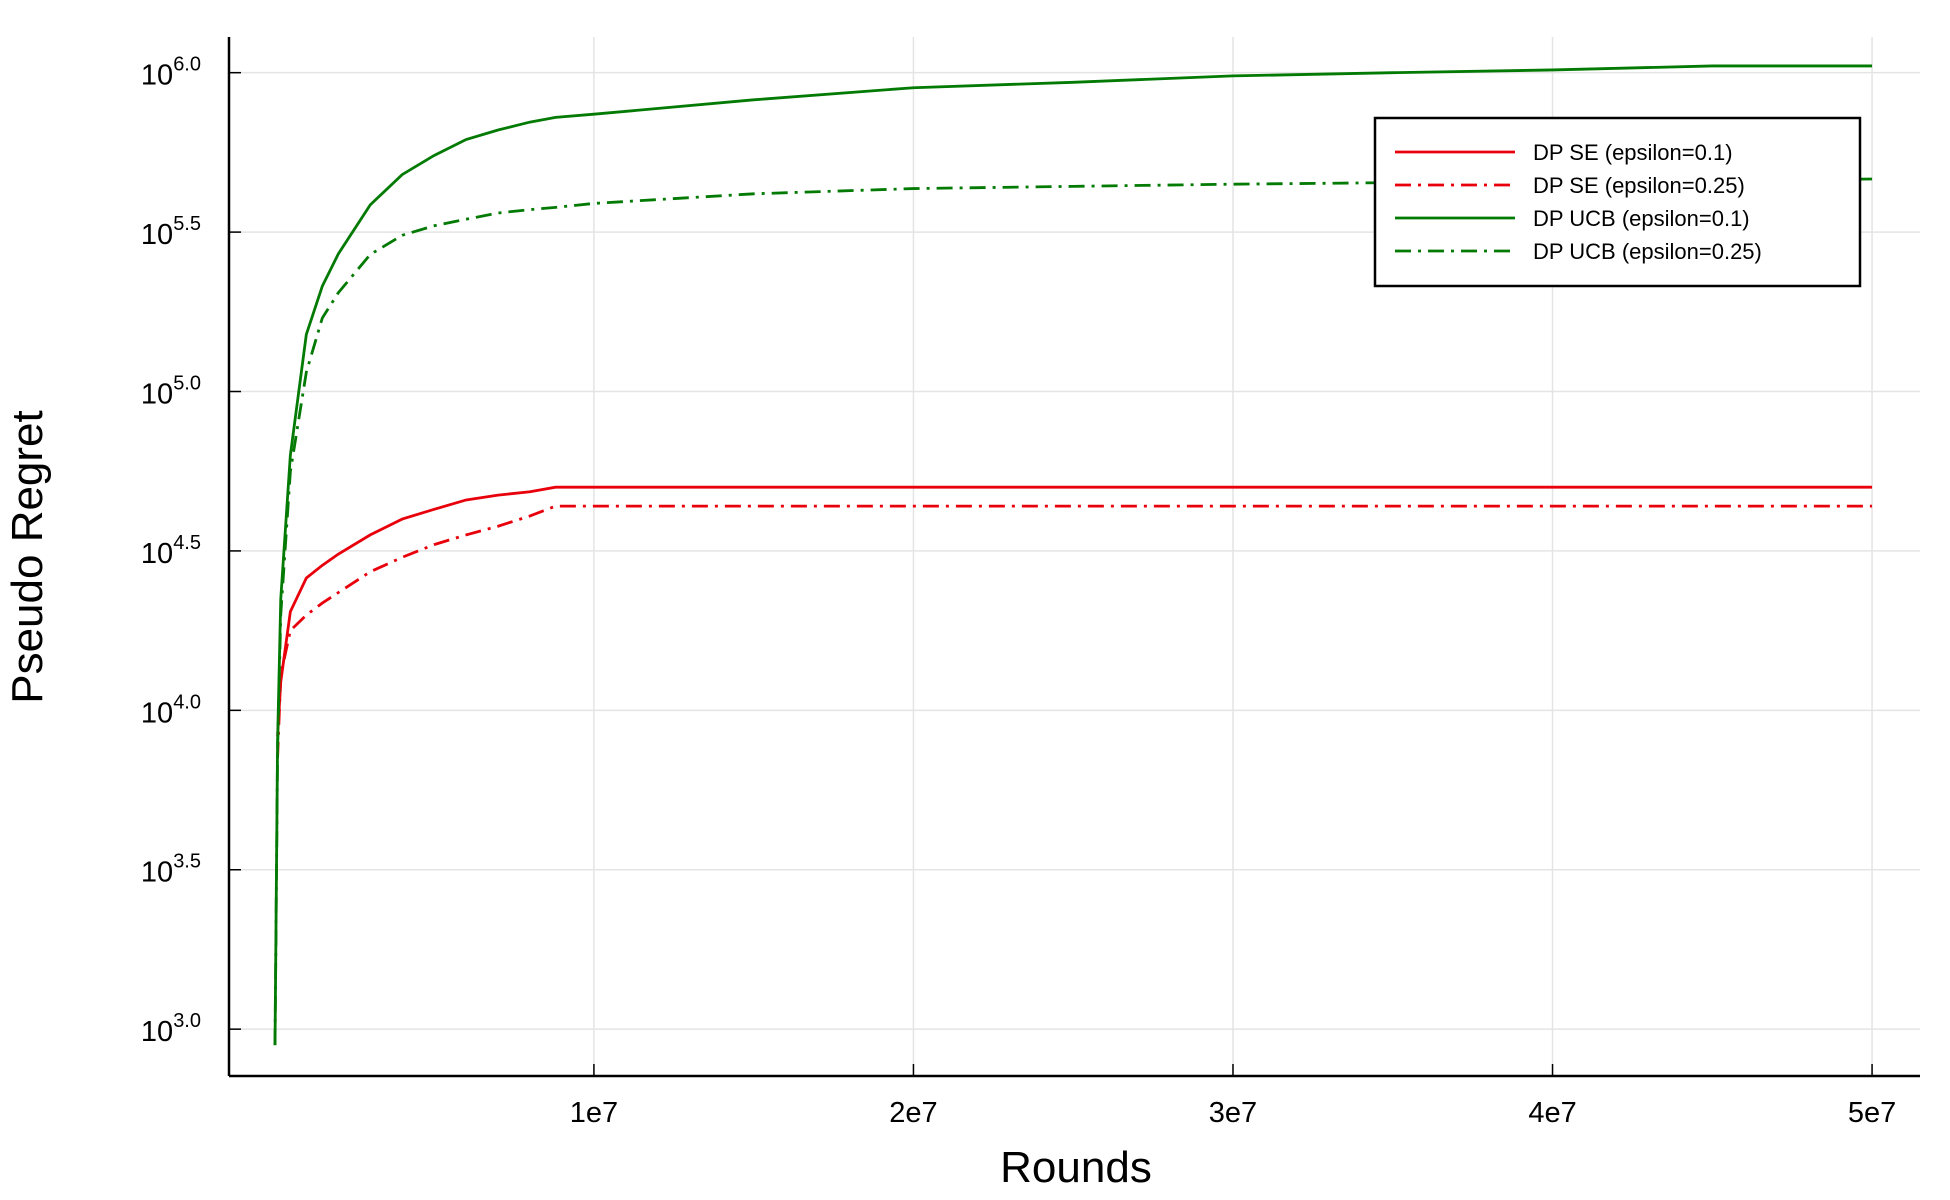 This screenshot has height=1200, width=1950. Describe the element at coordinates (1233, 1113) in the screenshot. I see `x-tick-label: 3e7` at that location.